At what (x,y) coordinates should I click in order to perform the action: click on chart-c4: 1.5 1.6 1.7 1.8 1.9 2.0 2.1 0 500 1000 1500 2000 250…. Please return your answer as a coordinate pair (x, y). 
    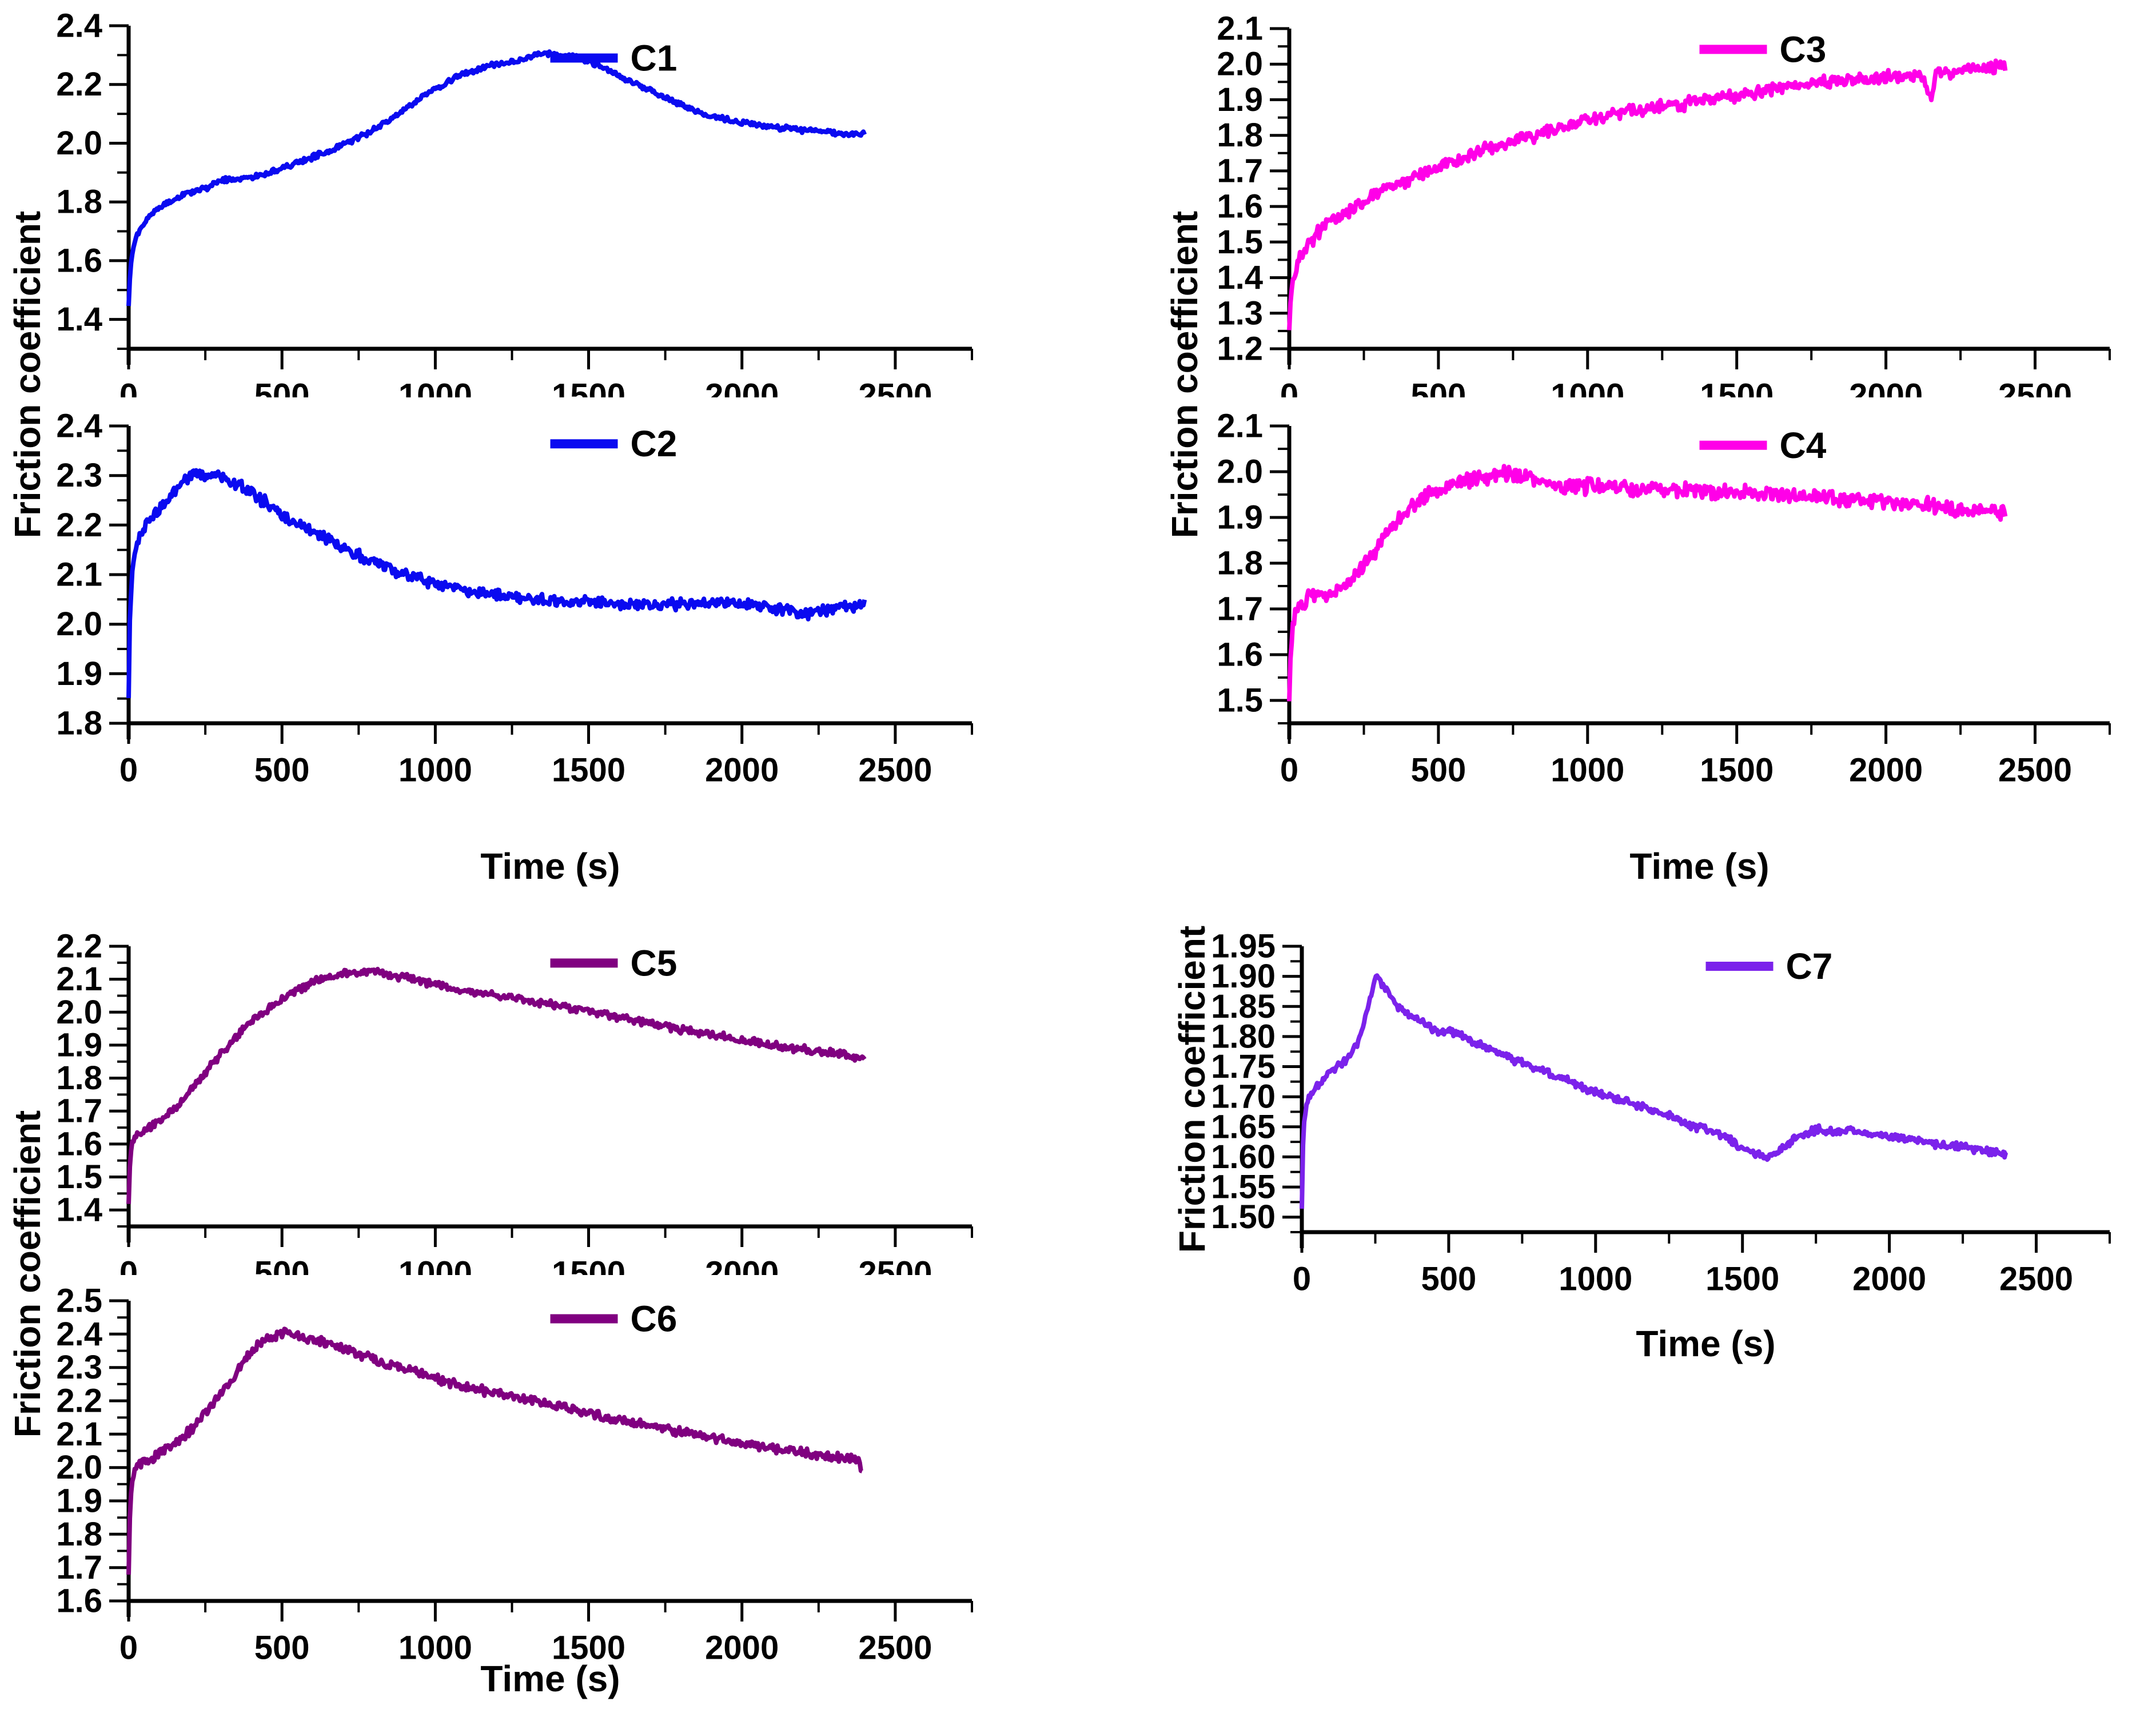
    Looking at the image, I should click on (1652, 650).